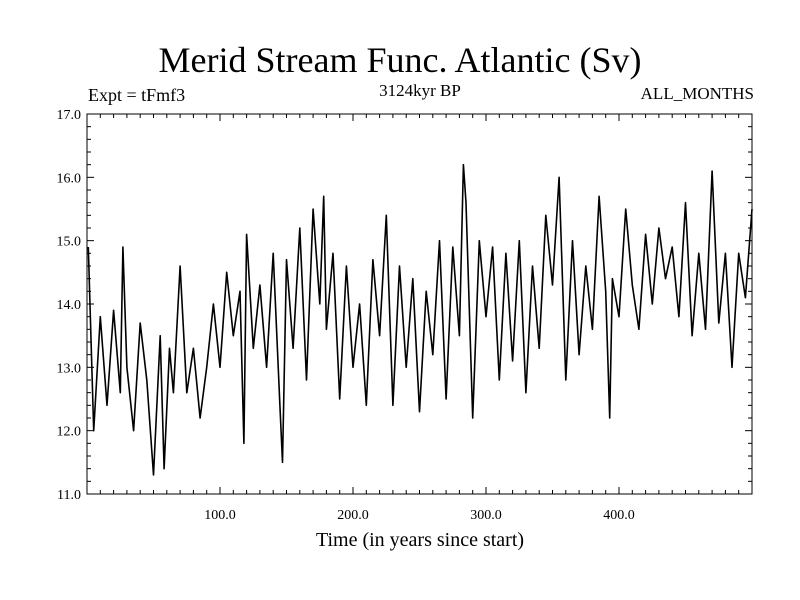  What do you see at coordinates (69, 368) in the screenshot?
I see `y-tick-label: 13.0` at bounding box center [69, 368].